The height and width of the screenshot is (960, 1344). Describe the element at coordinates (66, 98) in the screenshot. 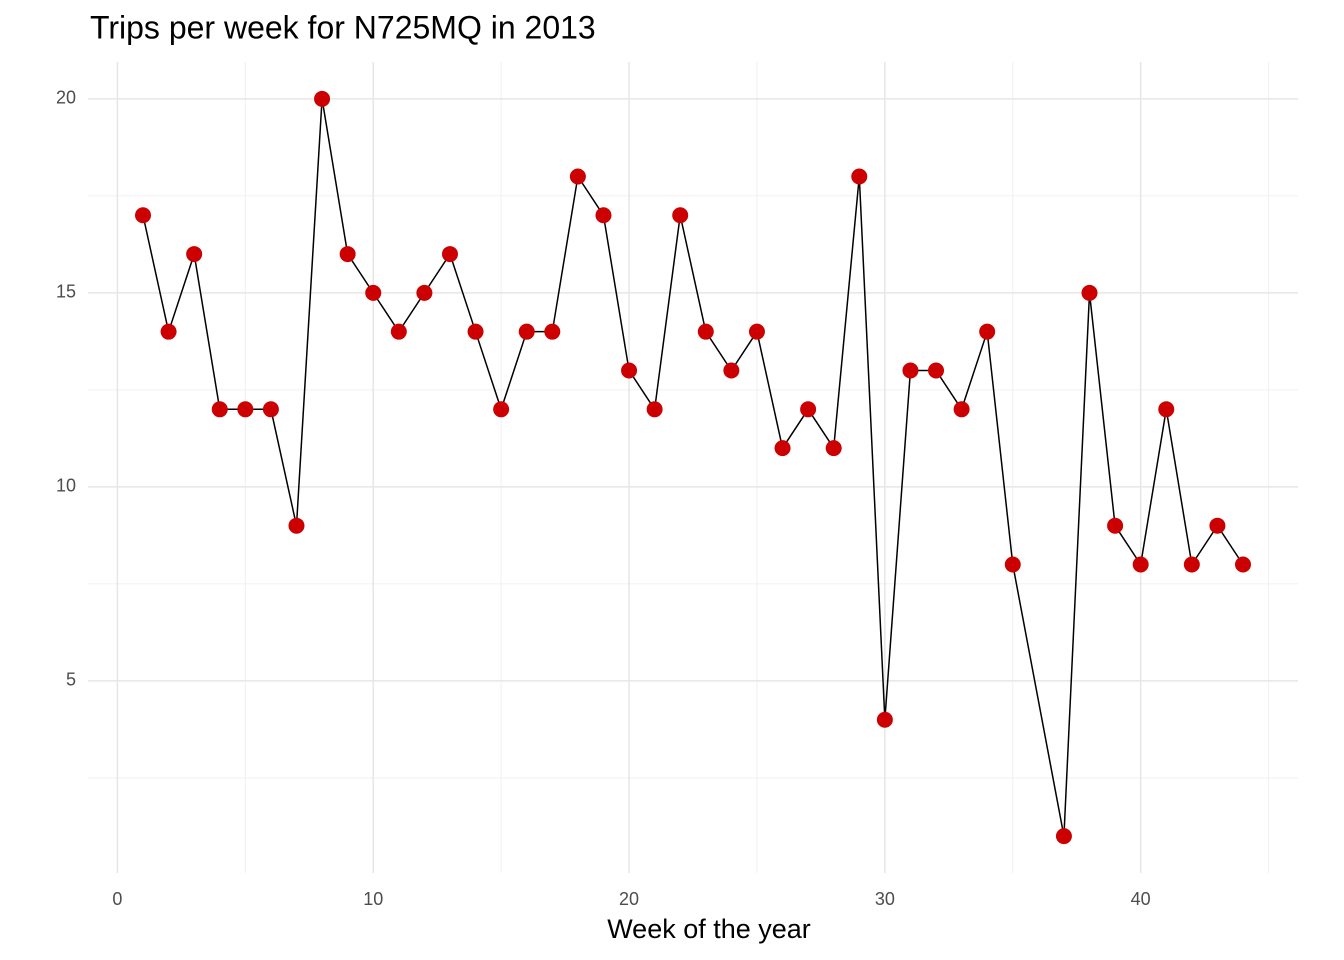

I see `y-tick-label: 20` at that location.